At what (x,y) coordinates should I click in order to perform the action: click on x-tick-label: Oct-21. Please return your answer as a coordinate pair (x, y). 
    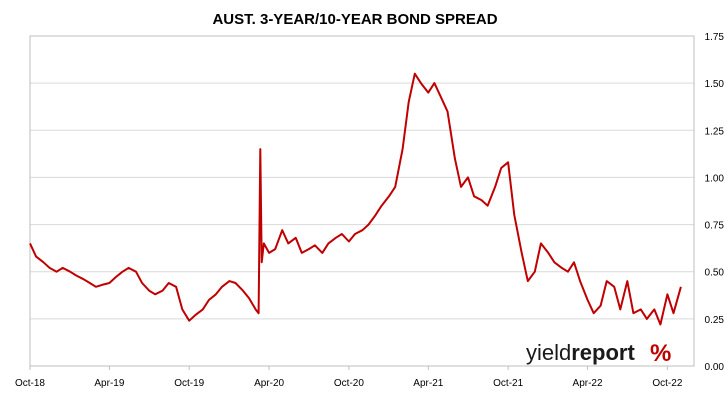
    Looking at the image, I should click on (508, 383).